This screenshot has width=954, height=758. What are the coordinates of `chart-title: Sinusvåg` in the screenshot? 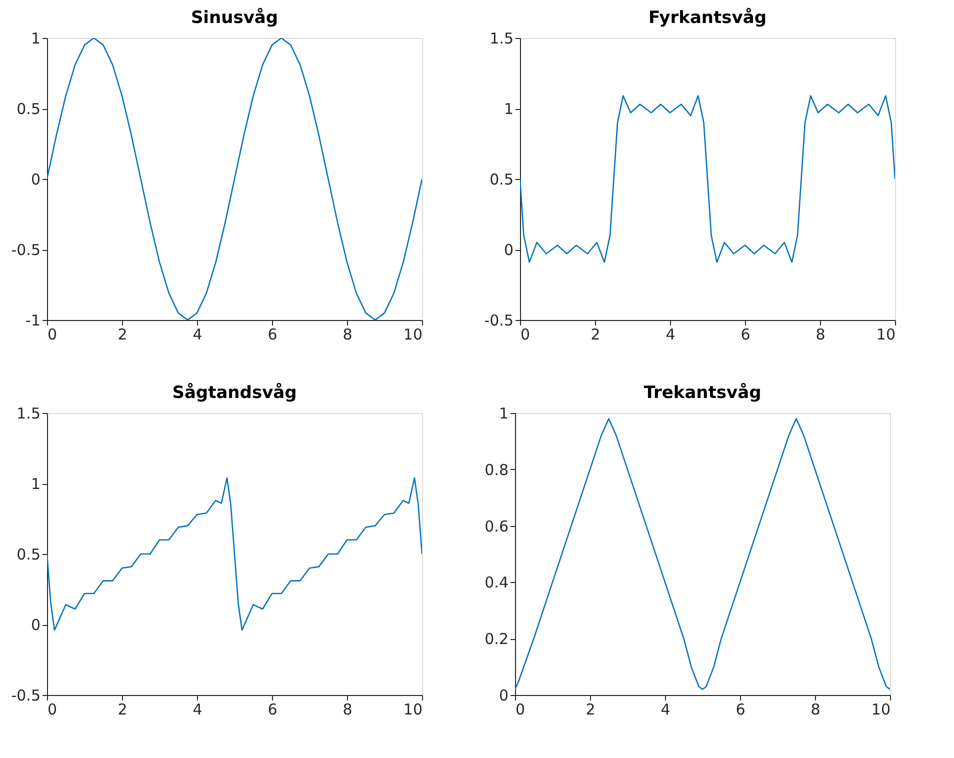 It's located at (234, 17).